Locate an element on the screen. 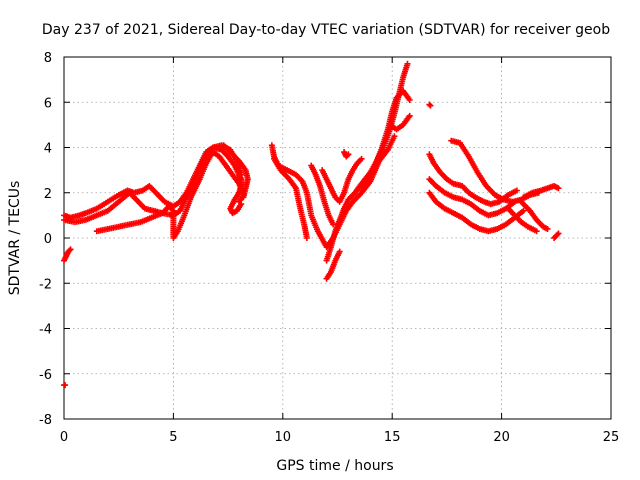 The height and width of the screenshot is (480, 640). x-axis-label: GPS time / hours is located at coordinates (334, 466).